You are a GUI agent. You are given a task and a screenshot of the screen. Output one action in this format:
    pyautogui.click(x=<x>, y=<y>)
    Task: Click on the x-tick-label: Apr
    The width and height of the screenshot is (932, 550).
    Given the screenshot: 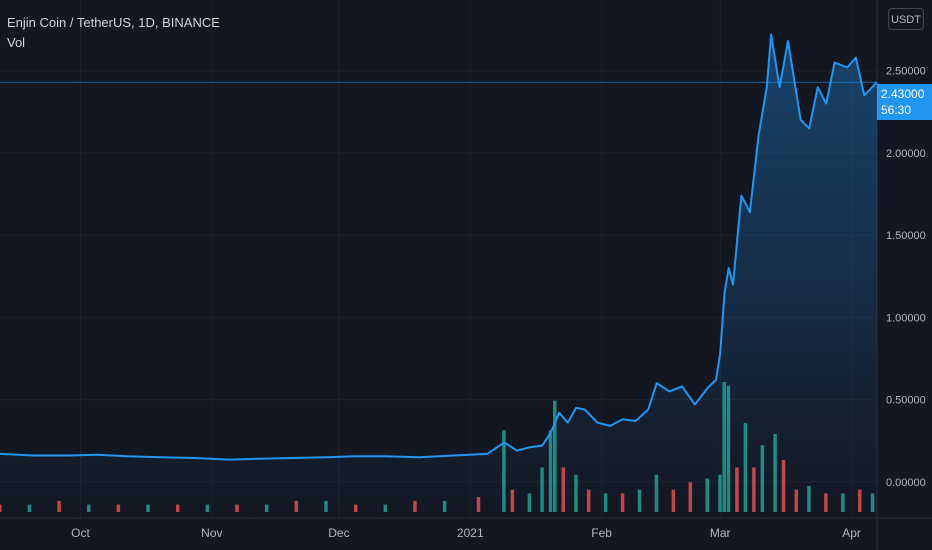 What is the action you would take?
    pyautogui.click(x=851, y=533)
    